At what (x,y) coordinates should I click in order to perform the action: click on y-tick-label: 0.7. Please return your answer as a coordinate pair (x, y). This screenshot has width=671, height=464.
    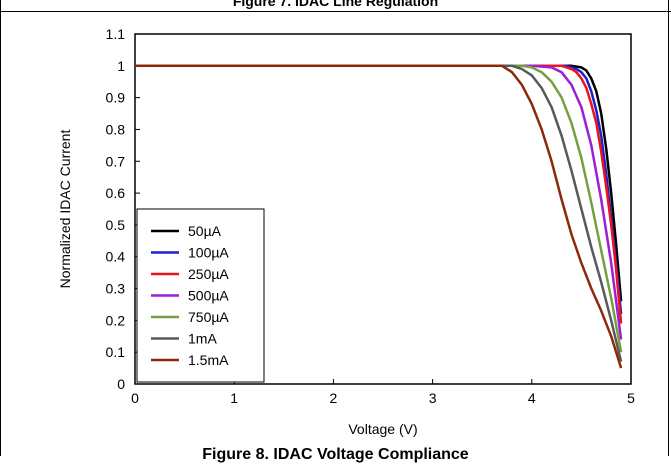
    Looking at the image, I should click on (116, 161).